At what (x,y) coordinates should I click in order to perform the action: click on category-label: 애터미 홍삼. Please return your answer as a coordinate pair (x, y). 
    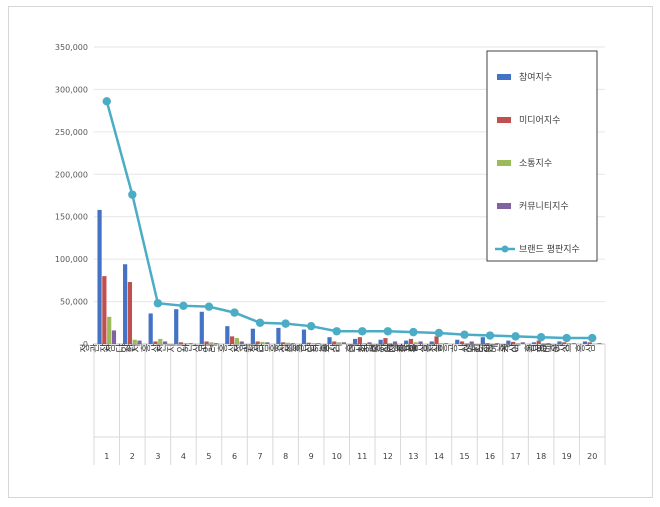
    Looking at the image, I should click on (491, 350).